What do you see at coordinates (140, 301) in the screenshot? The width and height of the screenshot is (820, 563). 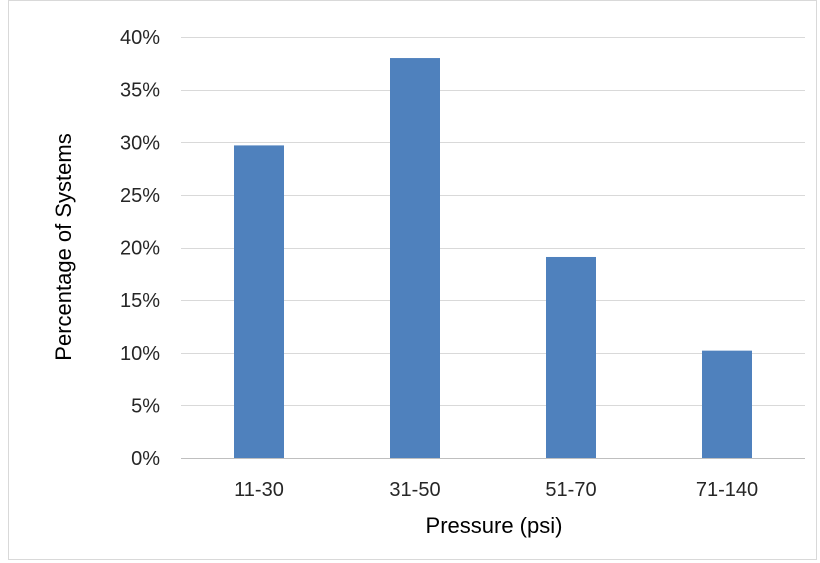 I see `y-tick-label: 15%` at bounding box center [140, 301].